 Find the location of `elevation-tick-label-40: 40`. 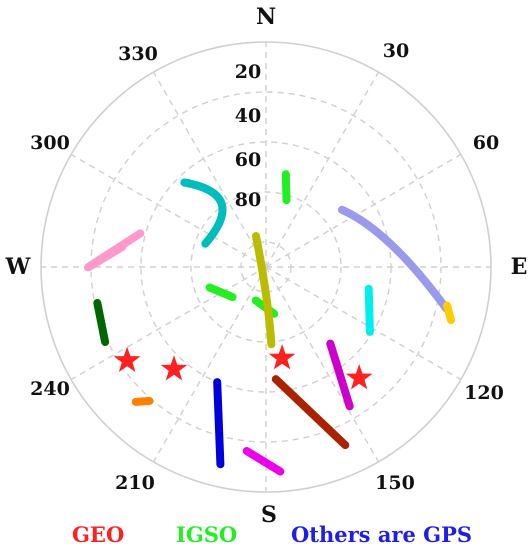

elevation-tick-label-40: 40 is located at coordinates (248, 116).